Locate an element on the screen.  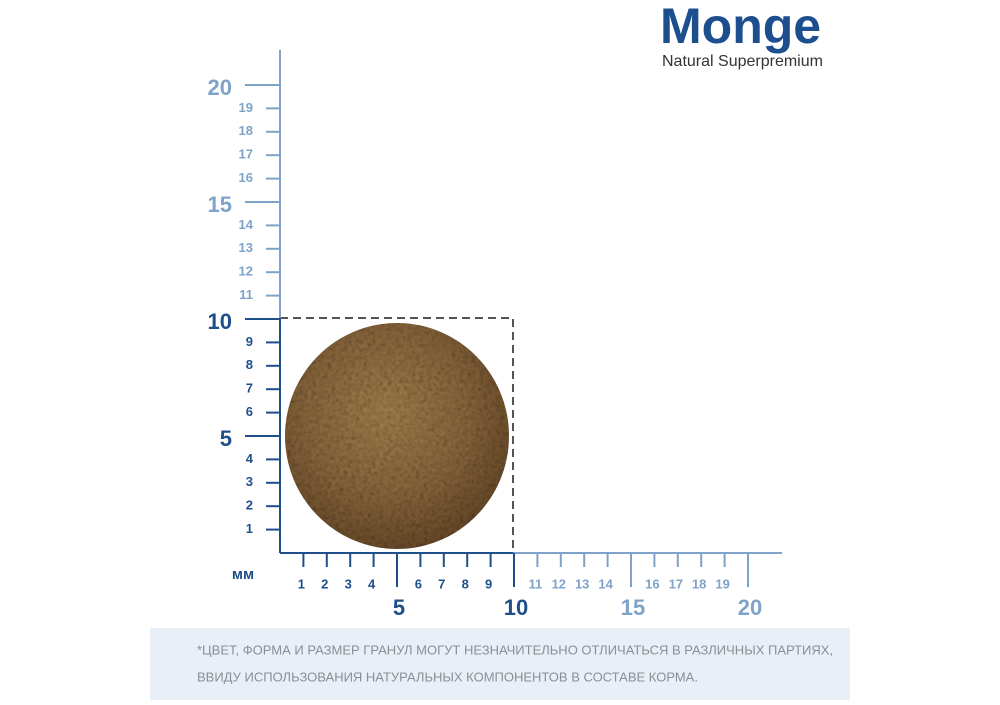
y-tick-label: 7 is located at coordinates (249, 388).